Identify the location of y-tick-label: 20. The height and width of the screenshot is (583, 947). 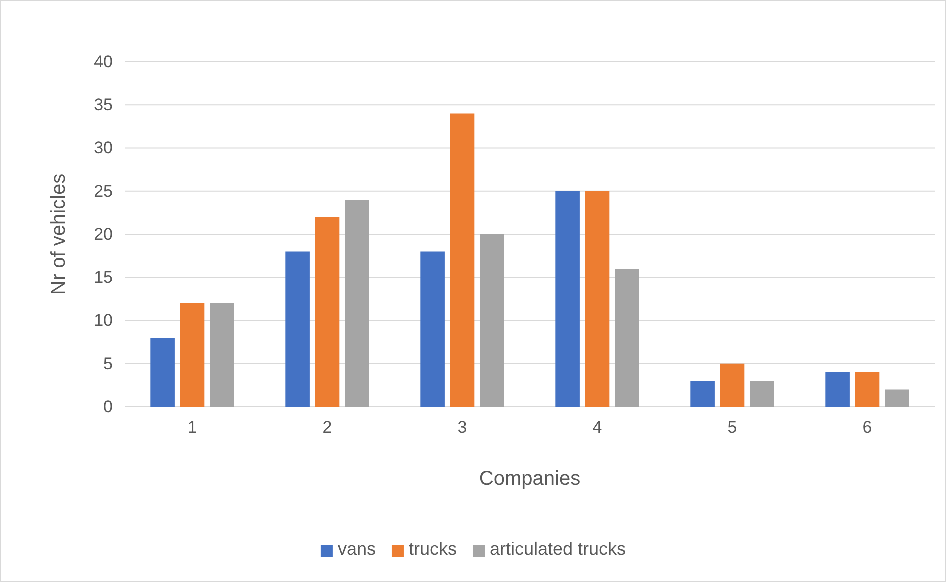
(103, 234).